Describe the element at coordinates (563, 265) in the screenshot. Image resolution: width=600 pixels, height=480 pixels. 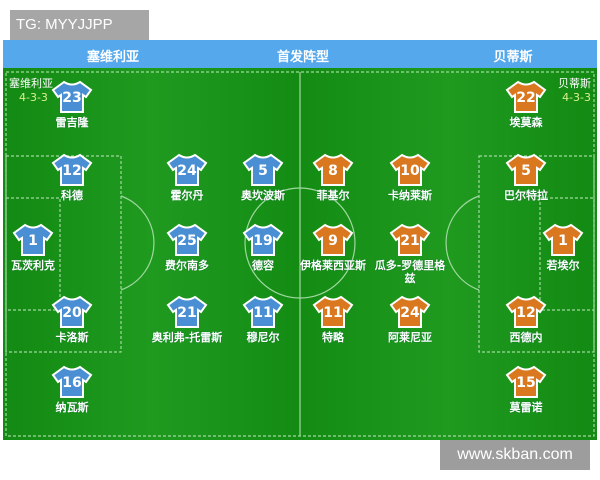
I see `player-name: 若埃尔` at that location.